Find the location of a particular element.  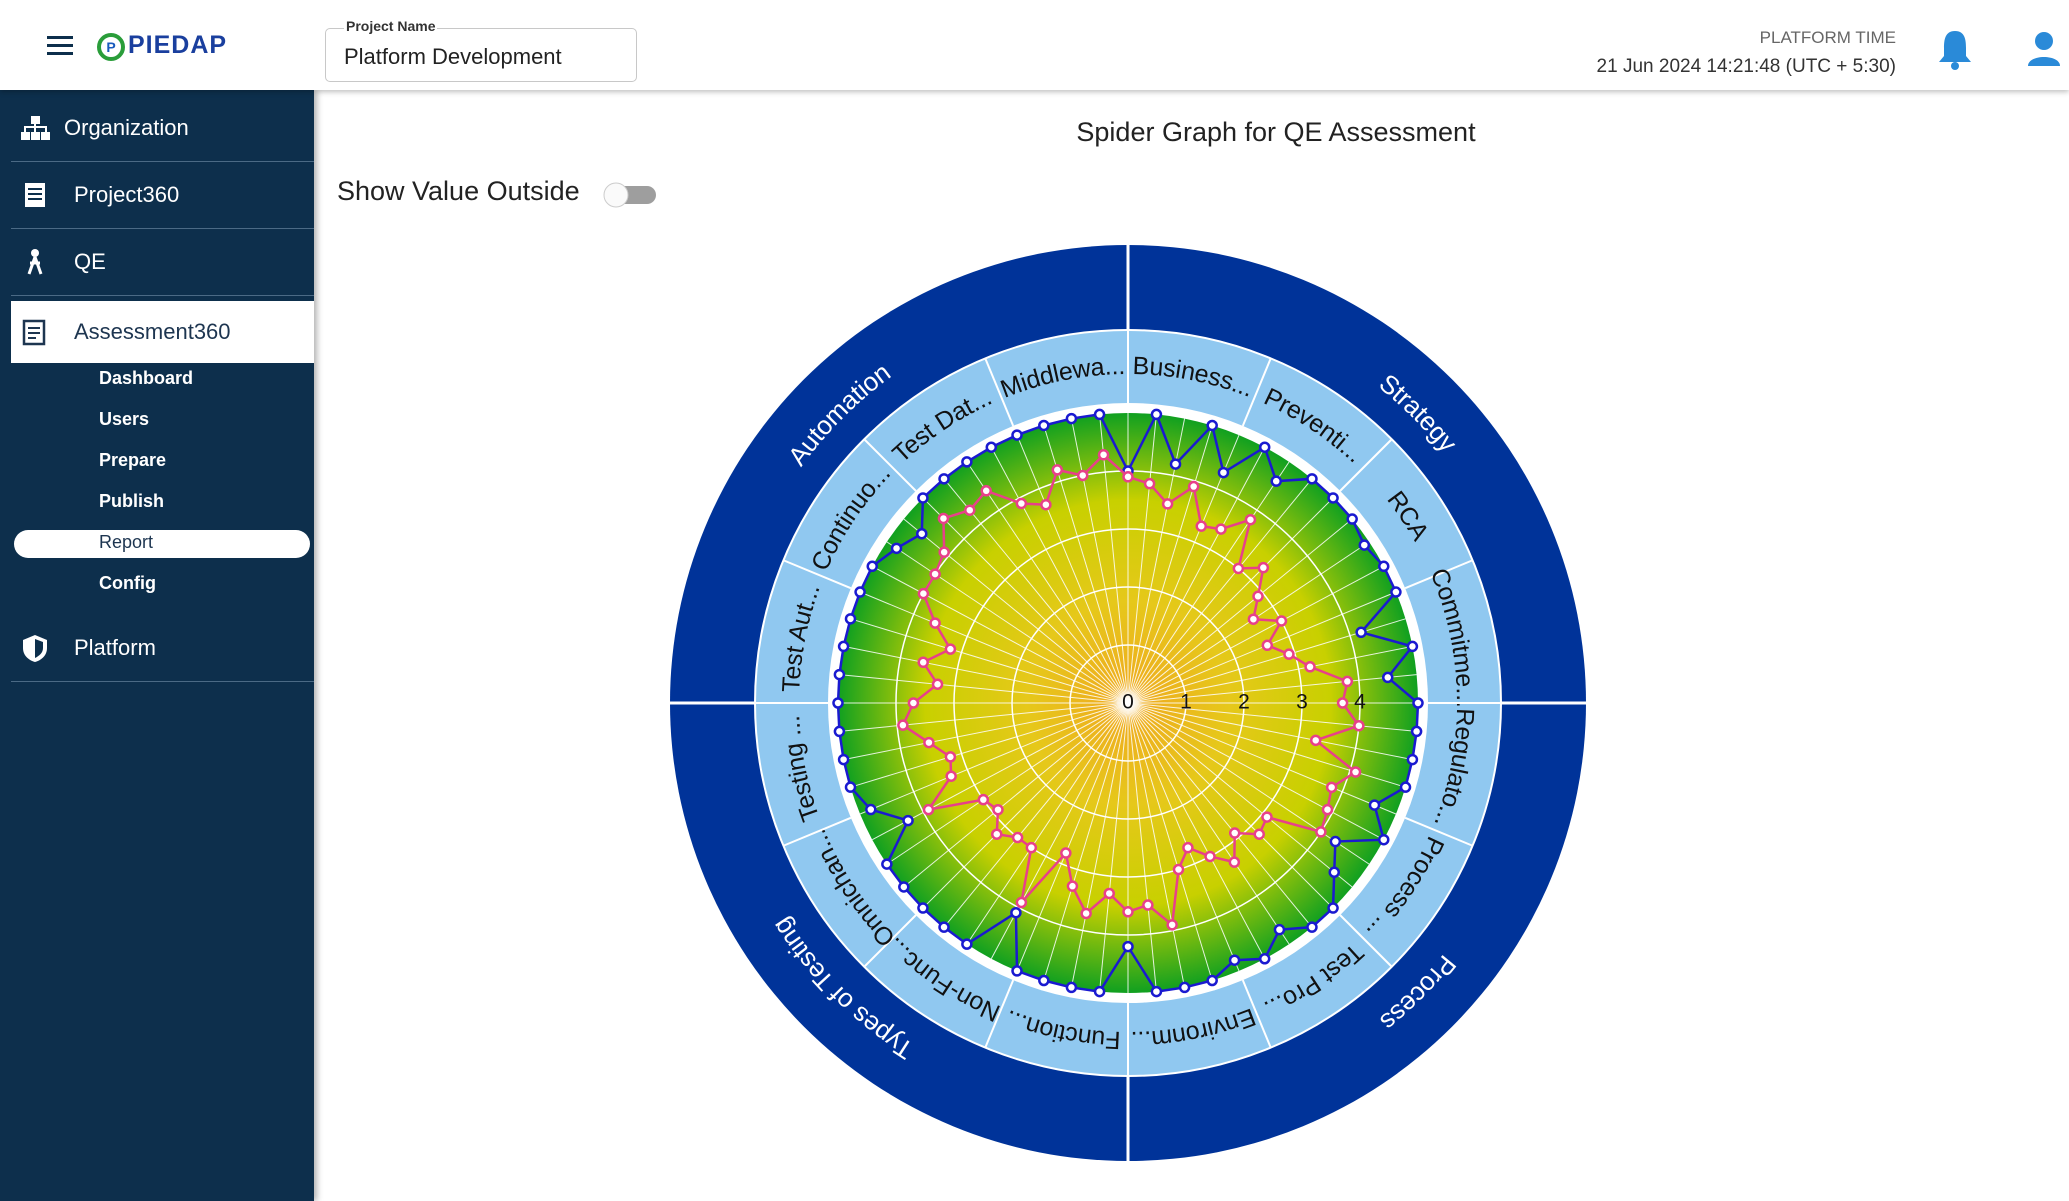

nav-sub-item: Prepare is located at coordinates (133, 460).